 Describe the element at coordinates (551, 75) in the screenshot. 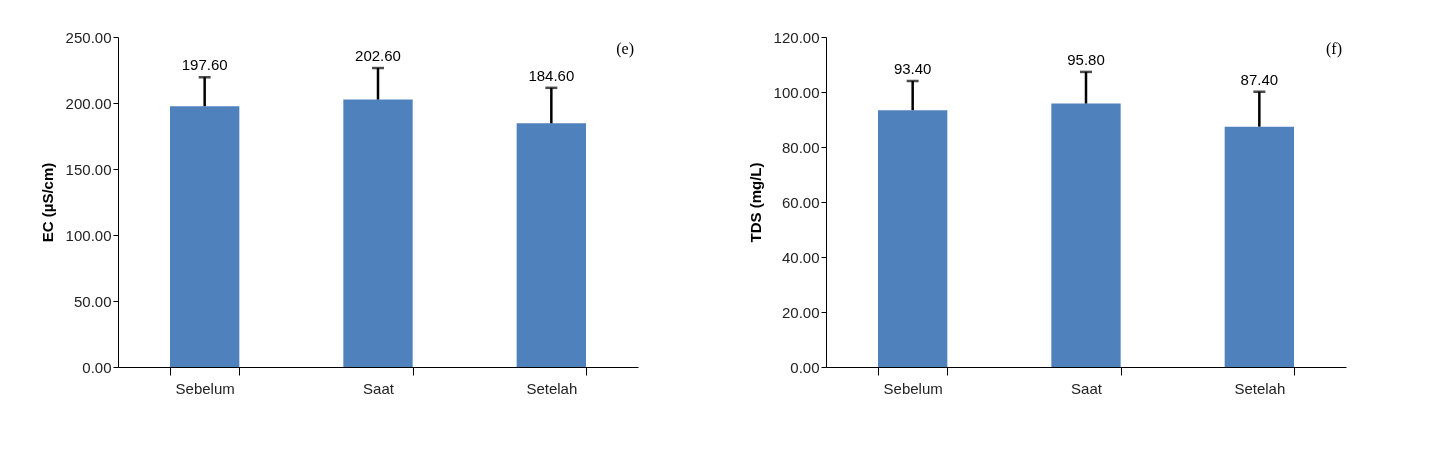

I see `data-label: 184.60` at that location.